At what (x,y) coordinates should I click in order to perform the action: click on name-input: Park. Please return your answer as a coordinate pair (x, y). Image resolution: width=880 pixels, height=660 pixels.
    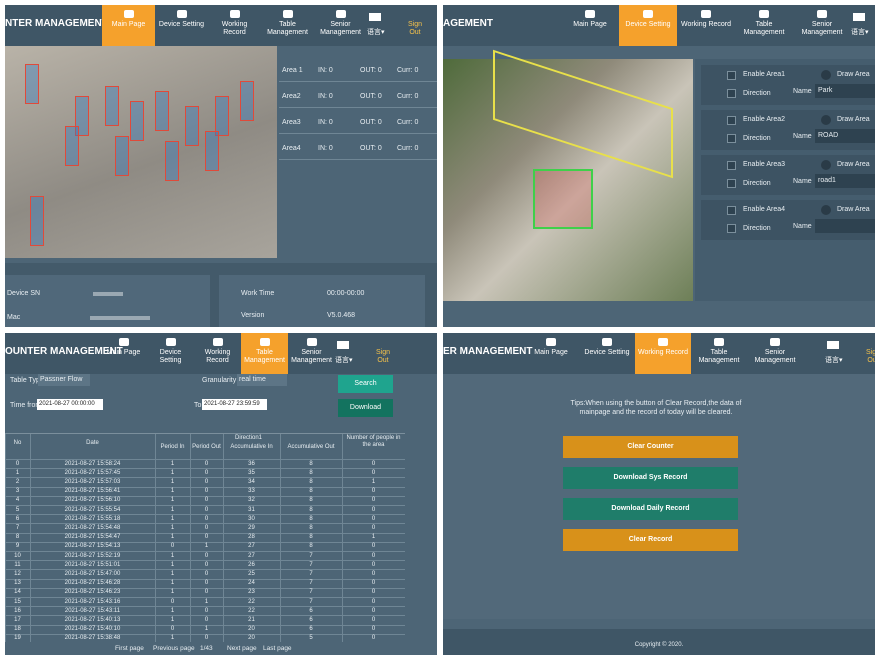
    Looking at the image, I should click on (845, 91).